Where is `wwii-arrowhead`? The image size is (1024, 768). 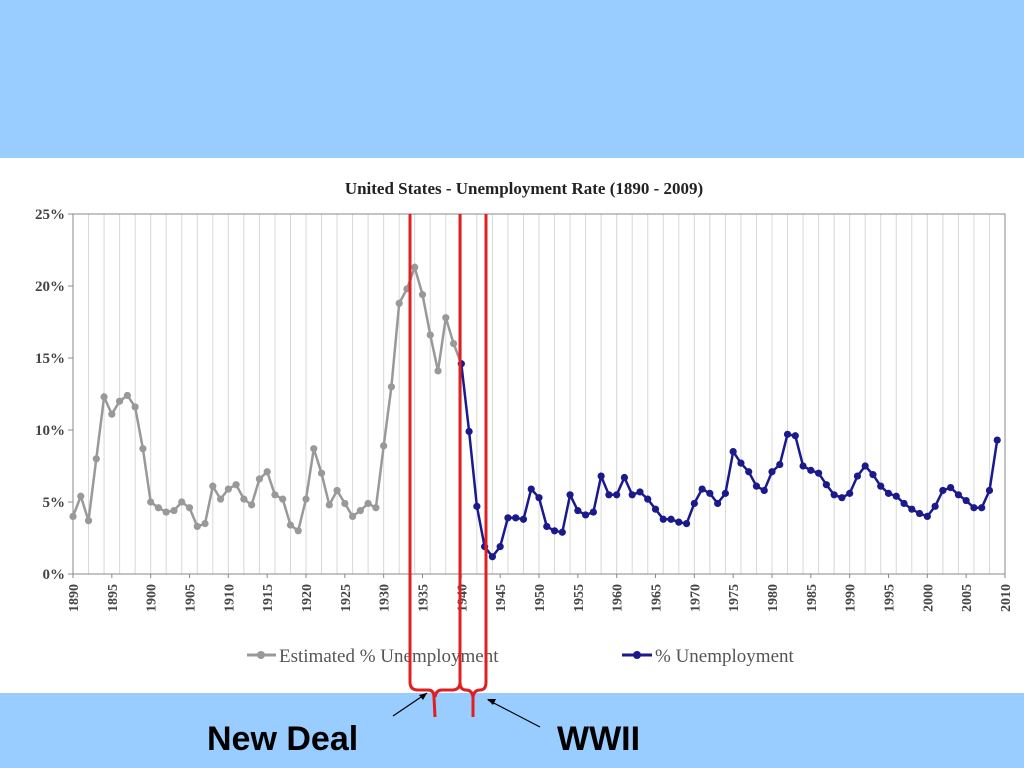
wwii-arrowhead is located at coordinates (491, 702).